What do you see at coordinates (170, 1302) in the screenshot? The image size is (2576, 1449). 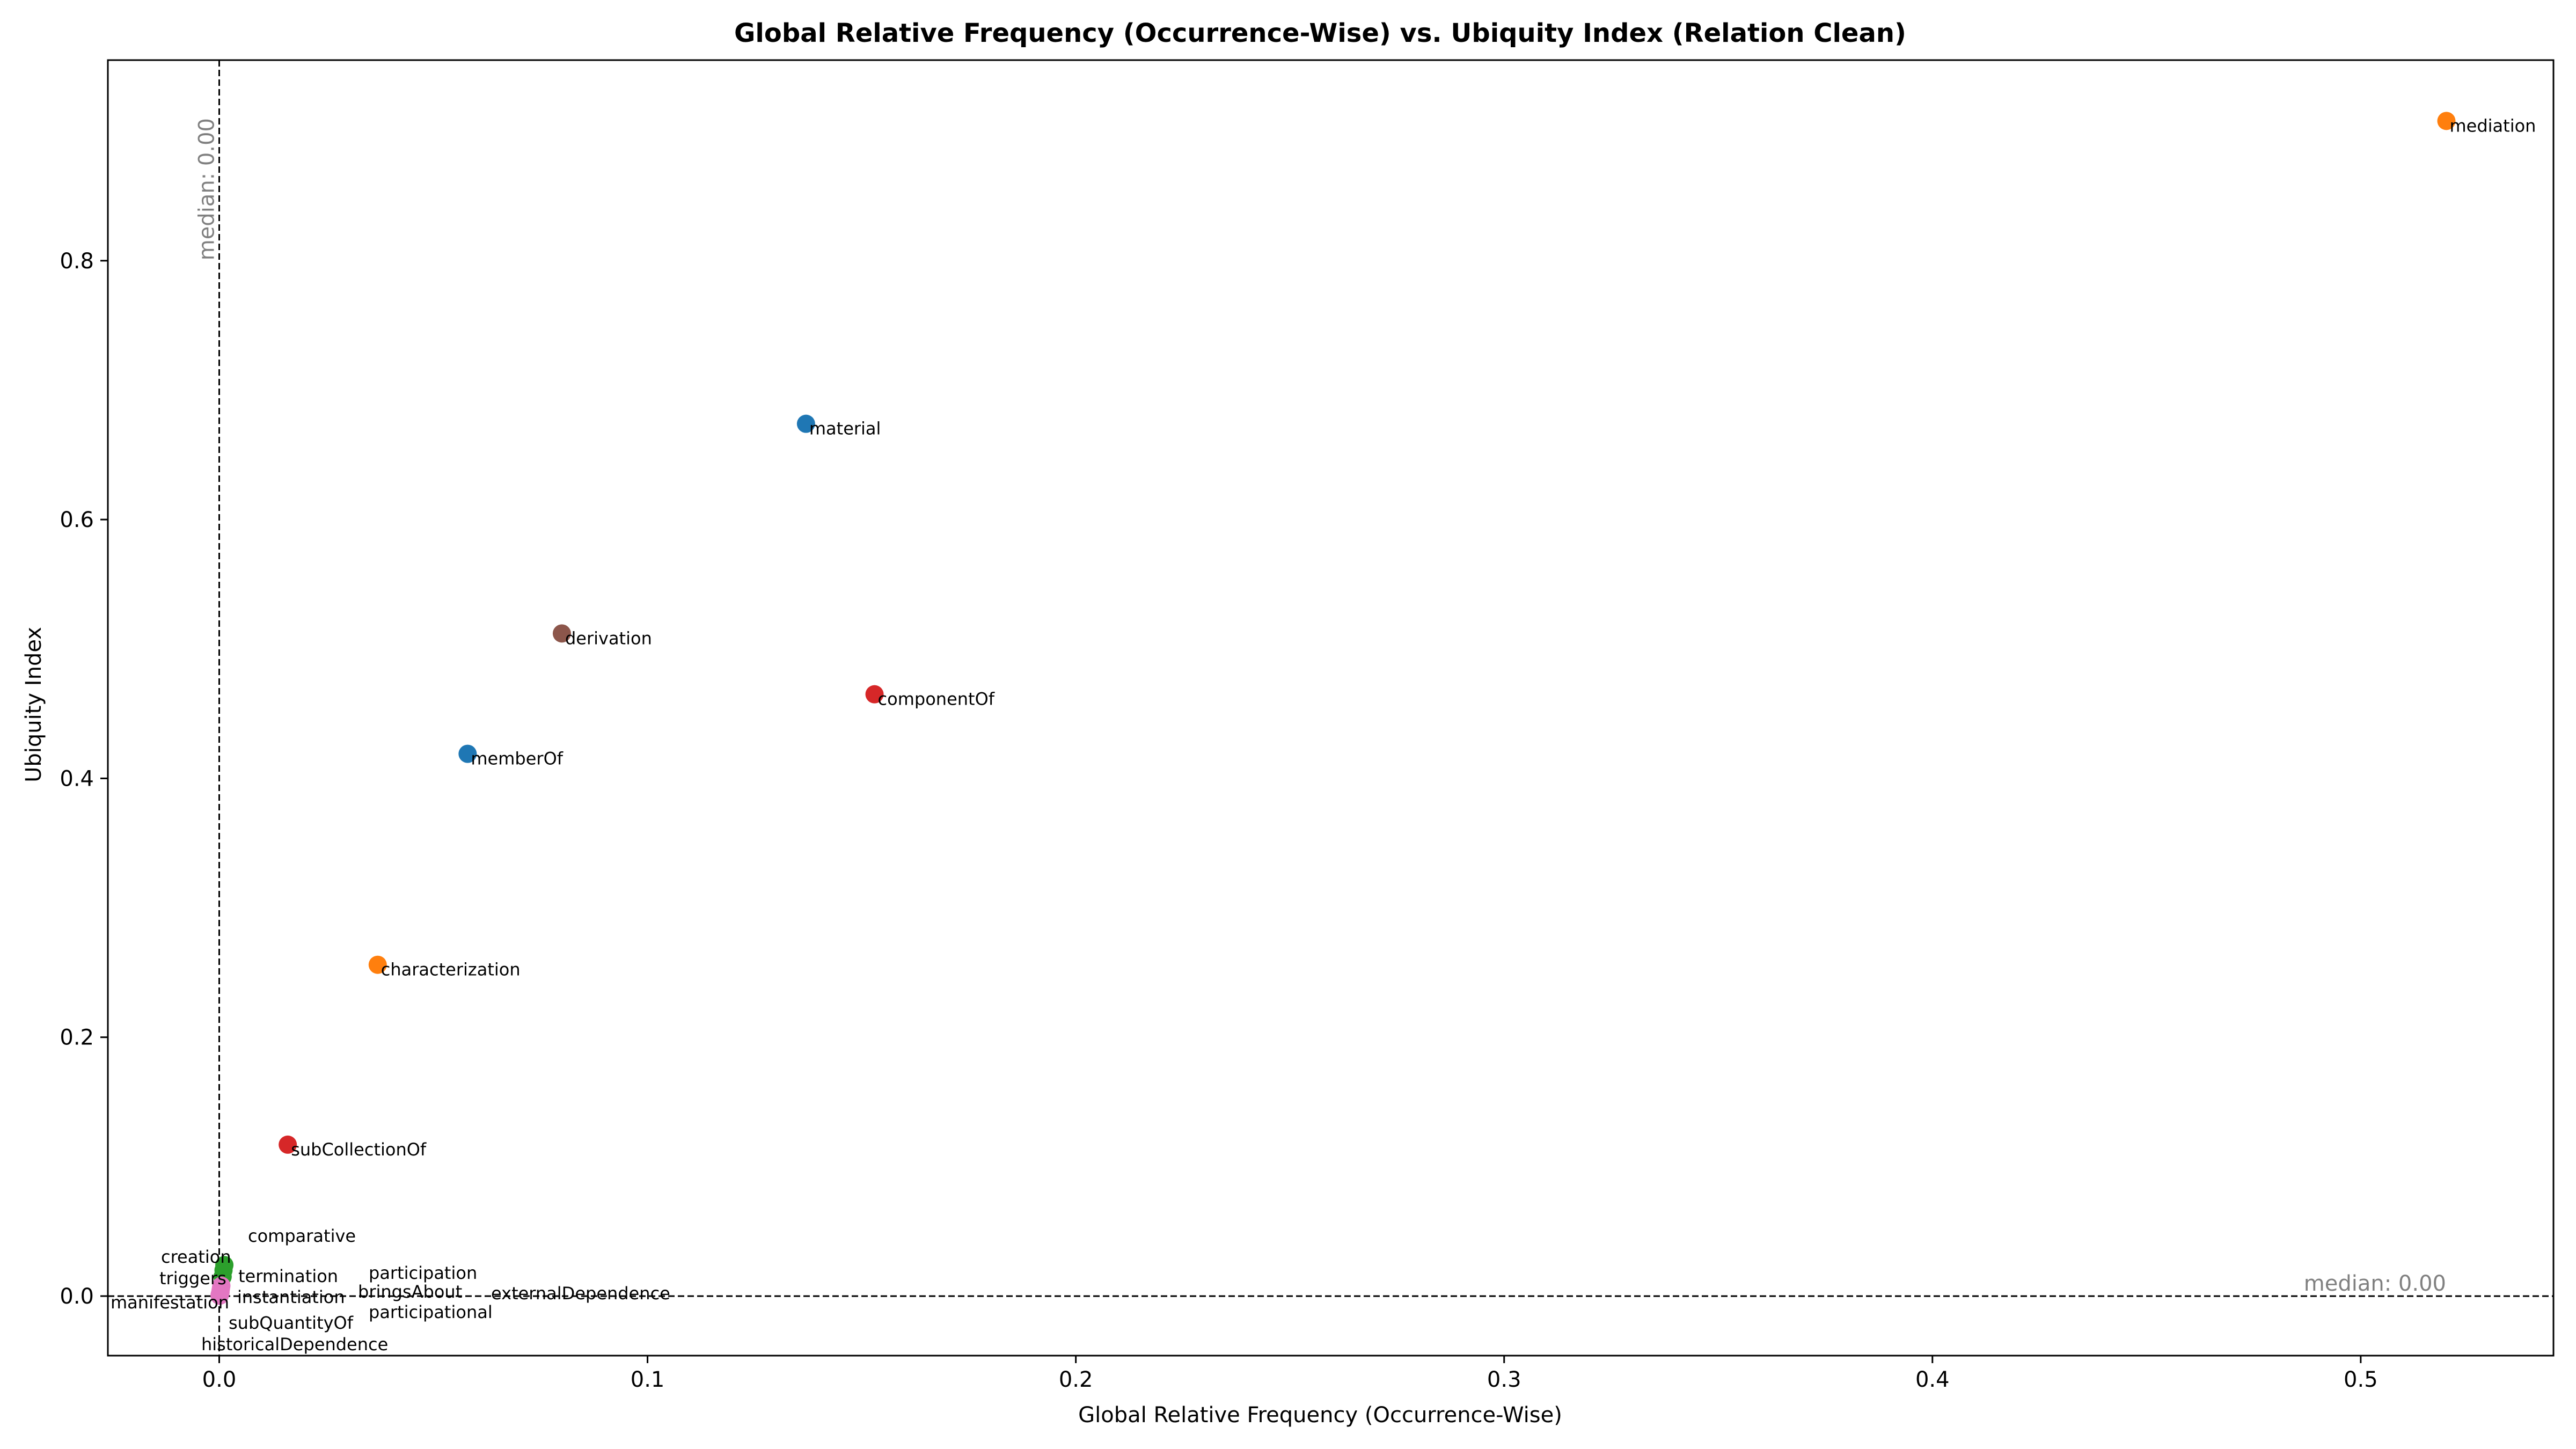 I see `point-label: manifestation` at bounding box center [170, 1302].